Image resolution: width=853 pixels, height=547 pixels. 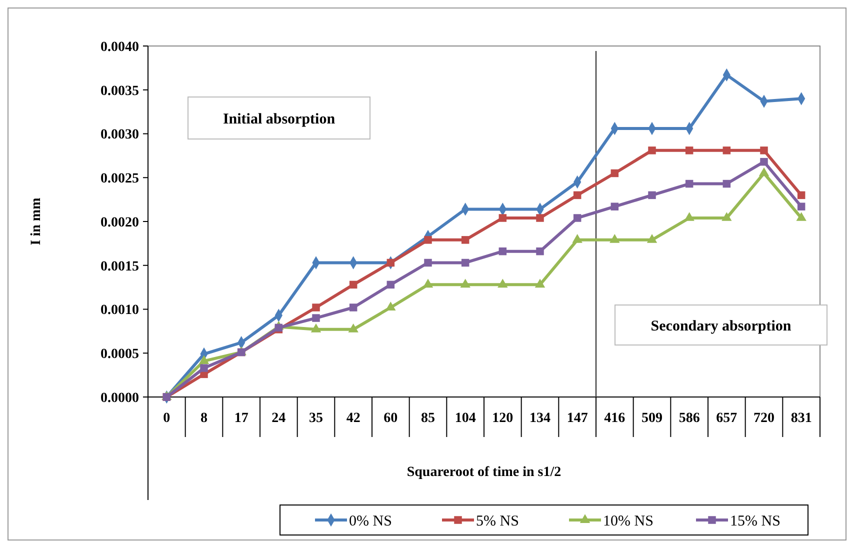 What do you see at coordinates (577, 418) in the screenshot?
I see `x-tick-label: 147` at bounding box center [577, 418].